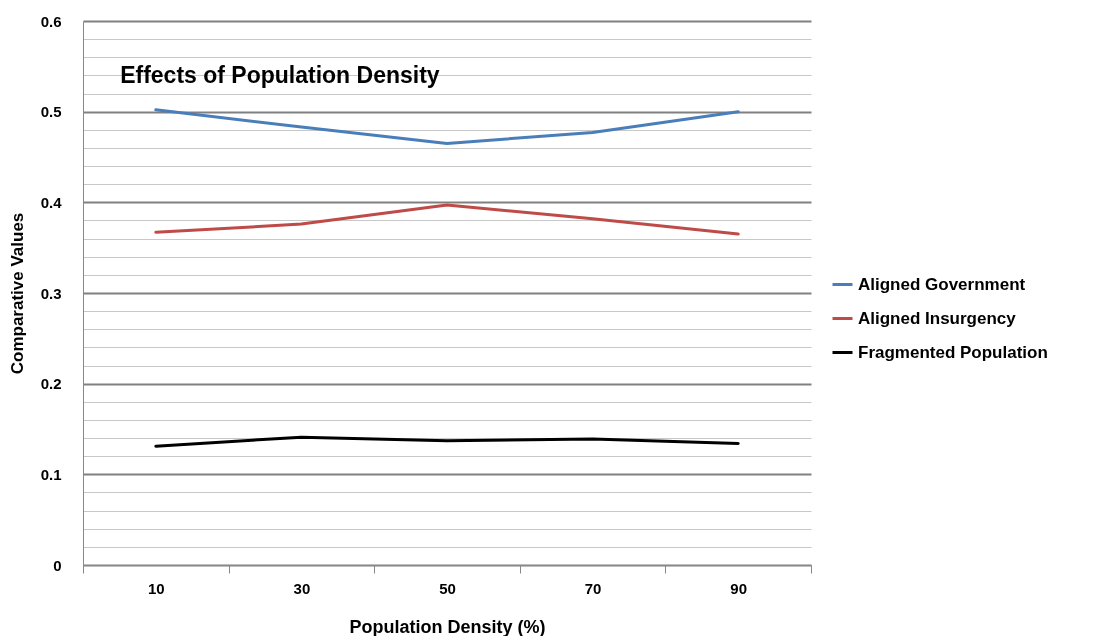 The height and width of the screenshot is (636, 1120). Describe the element at coordinates (937, 318) in the screenshot. I see `legend-label: Aligned Insurgency` at that location.